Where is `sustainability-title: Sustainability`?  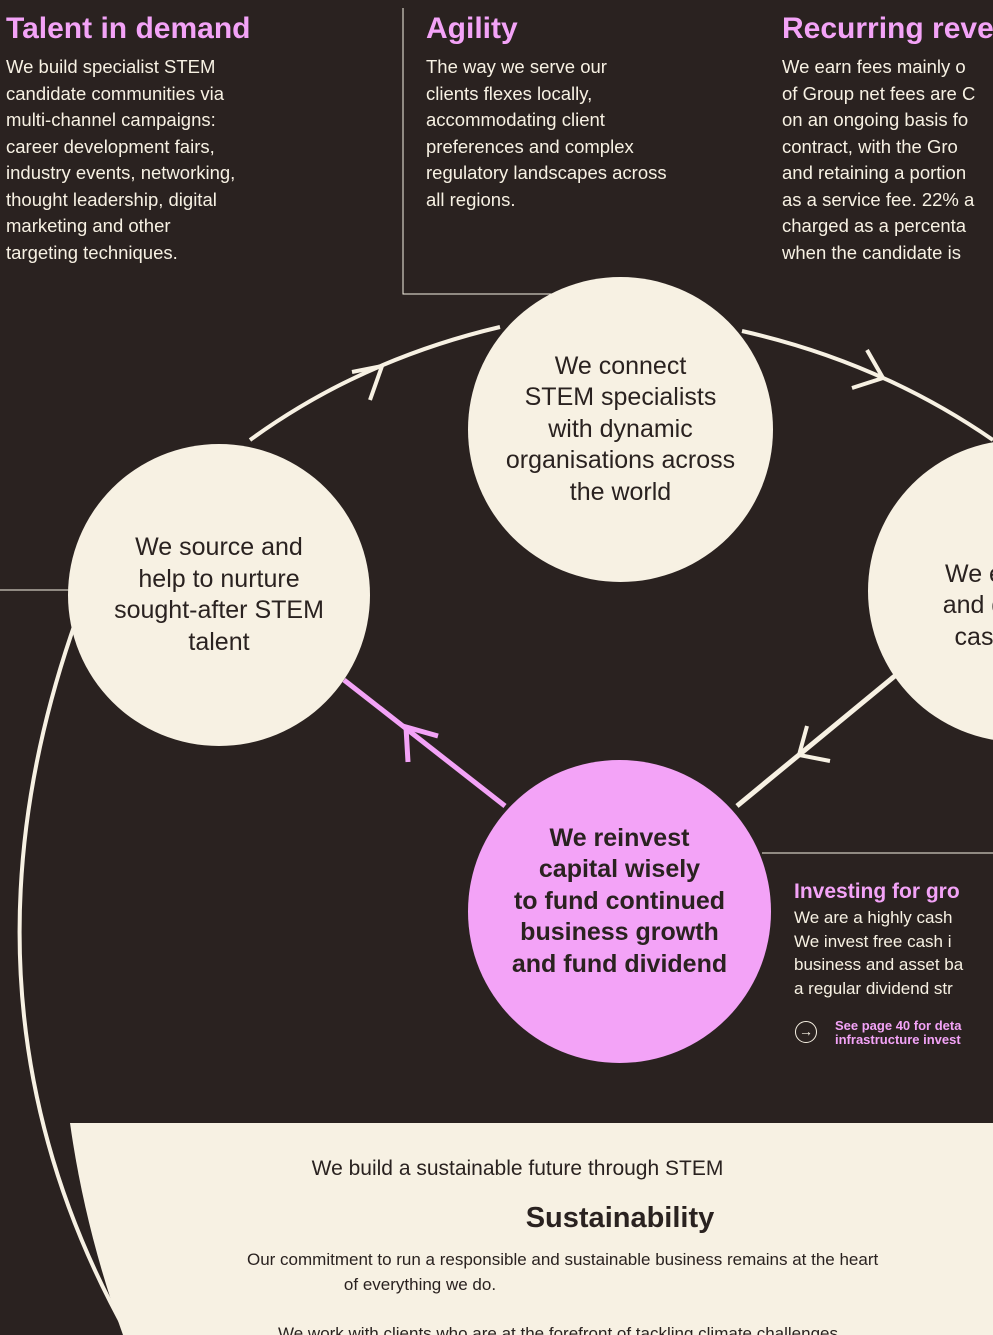
sustainability-title: Sustainability is located at coordinates (620, 1218).